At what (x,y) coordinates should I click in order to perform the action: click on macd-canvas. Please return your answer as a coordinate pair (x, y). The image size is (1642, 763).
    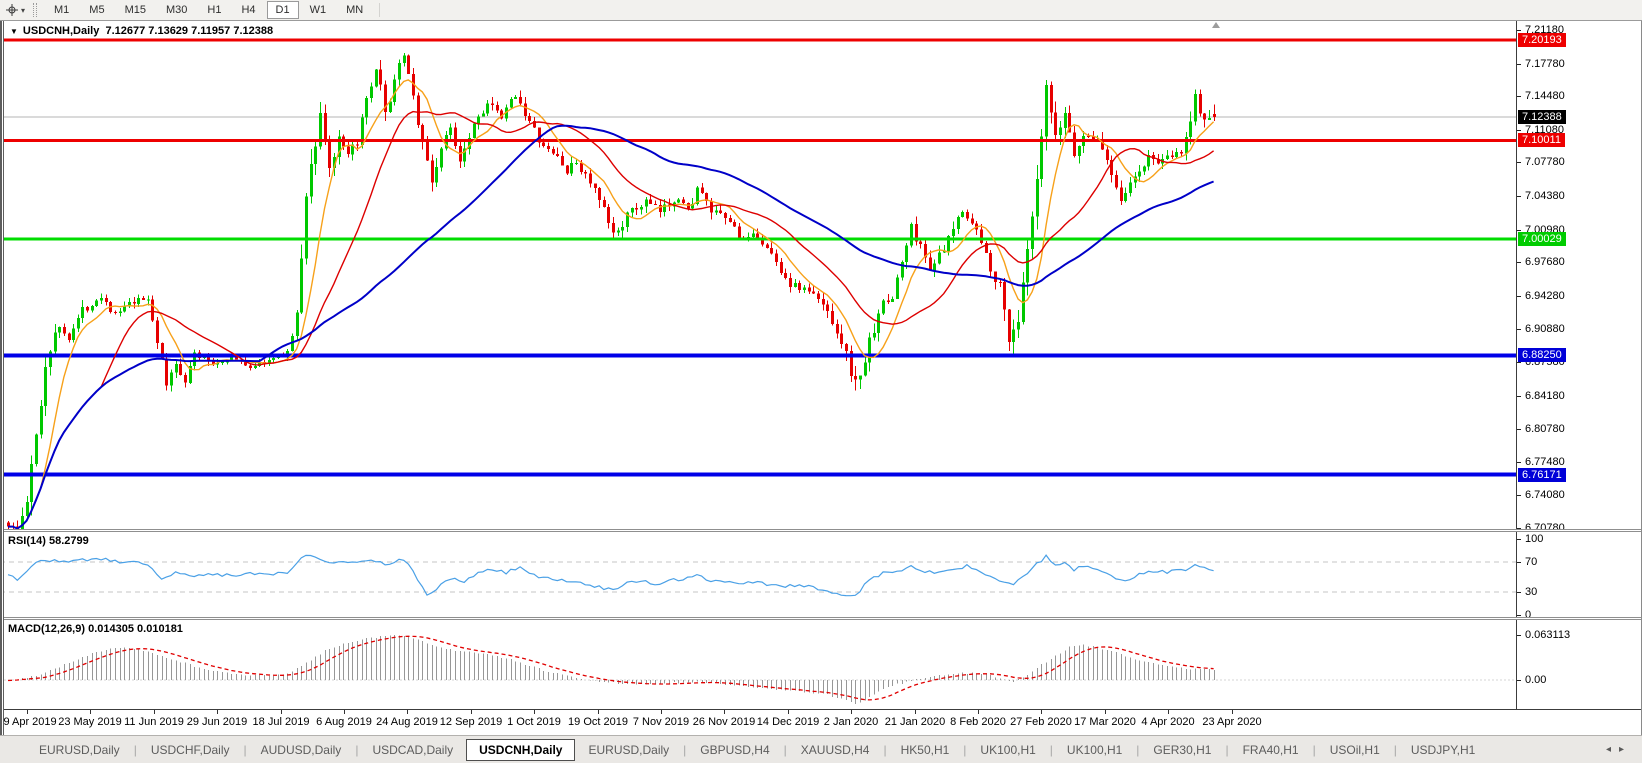
    Looking at the image, I should click on (758, 664).